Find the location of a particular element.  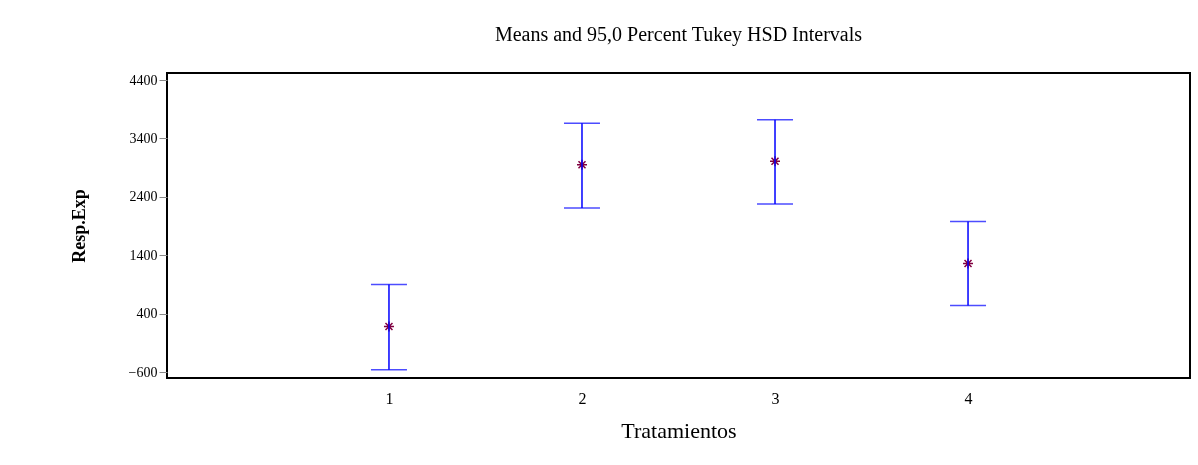

x-tick-label: 4 is located at coordinates (968, 398).